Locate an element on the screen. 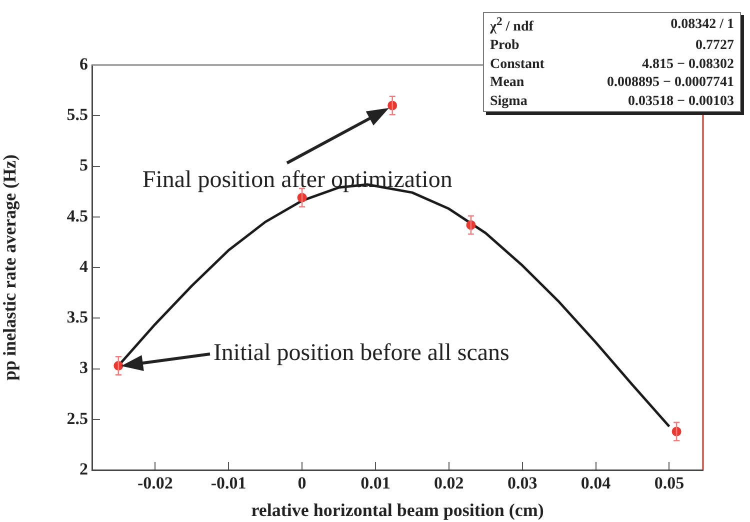  annotation: Final position after optimization is located at coordinates (297, 179).